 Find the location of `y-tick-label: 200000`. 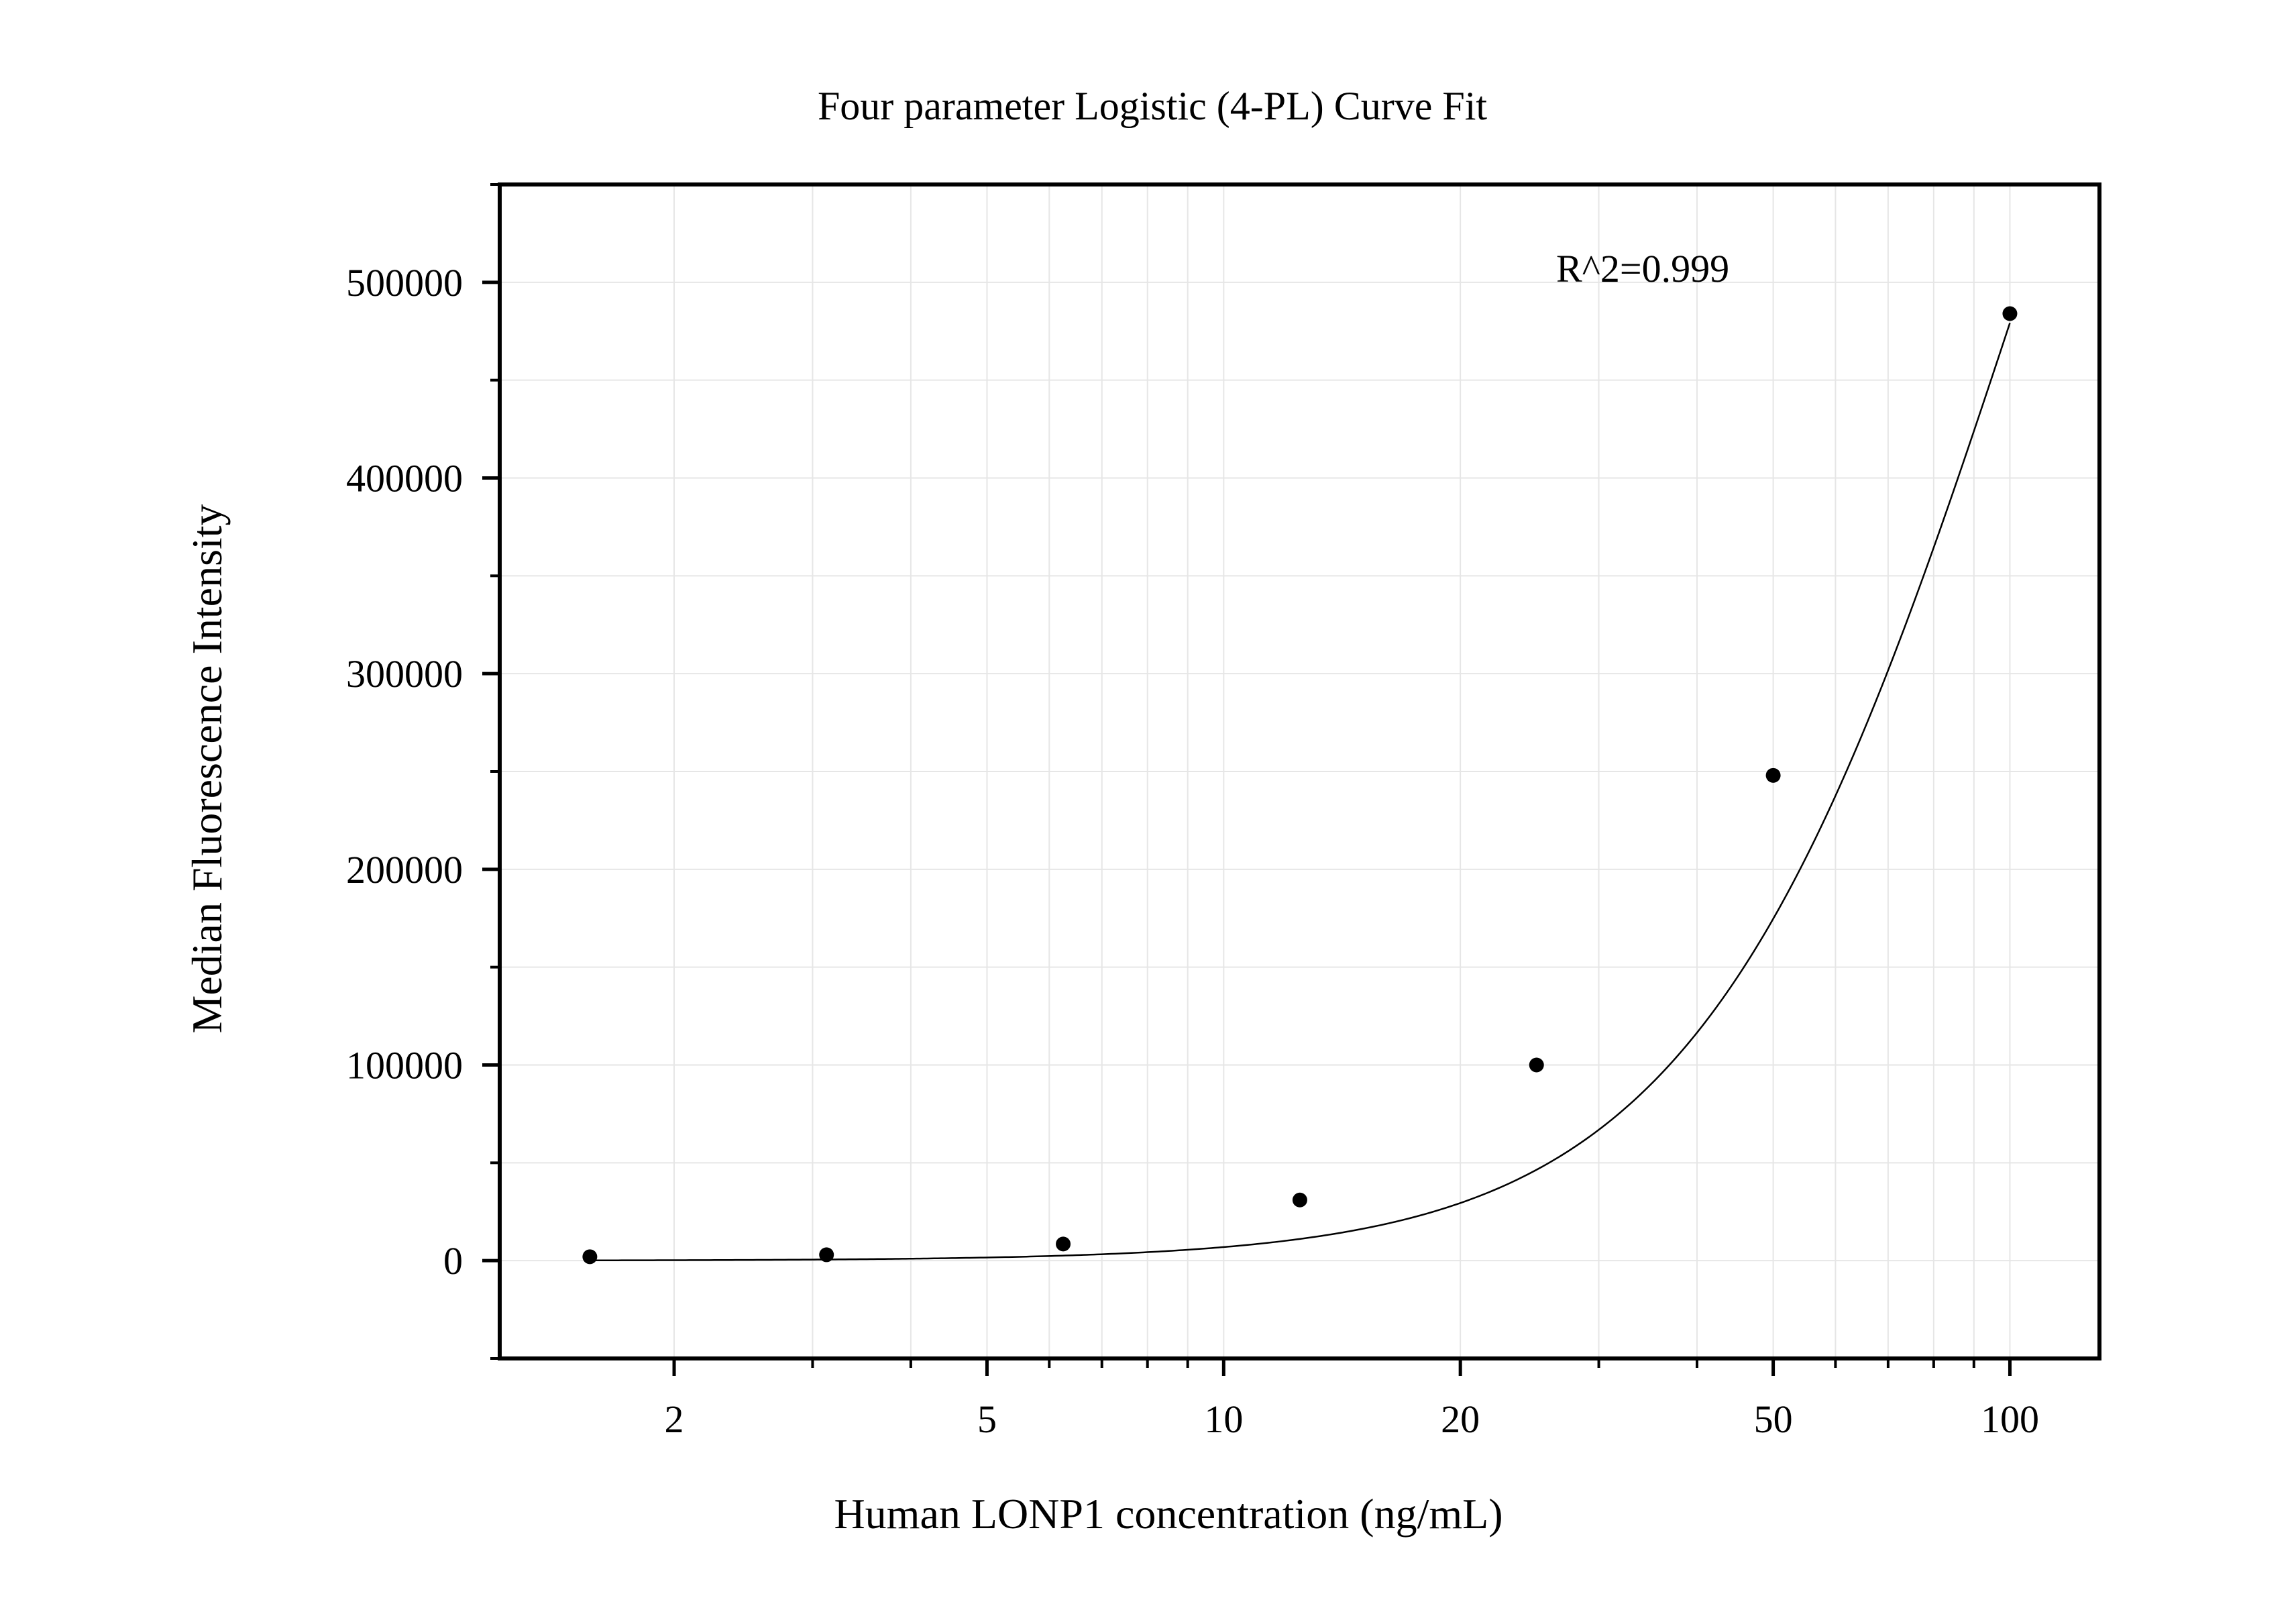

y-tick-label: 200000 is located at coordinates (404, 870).